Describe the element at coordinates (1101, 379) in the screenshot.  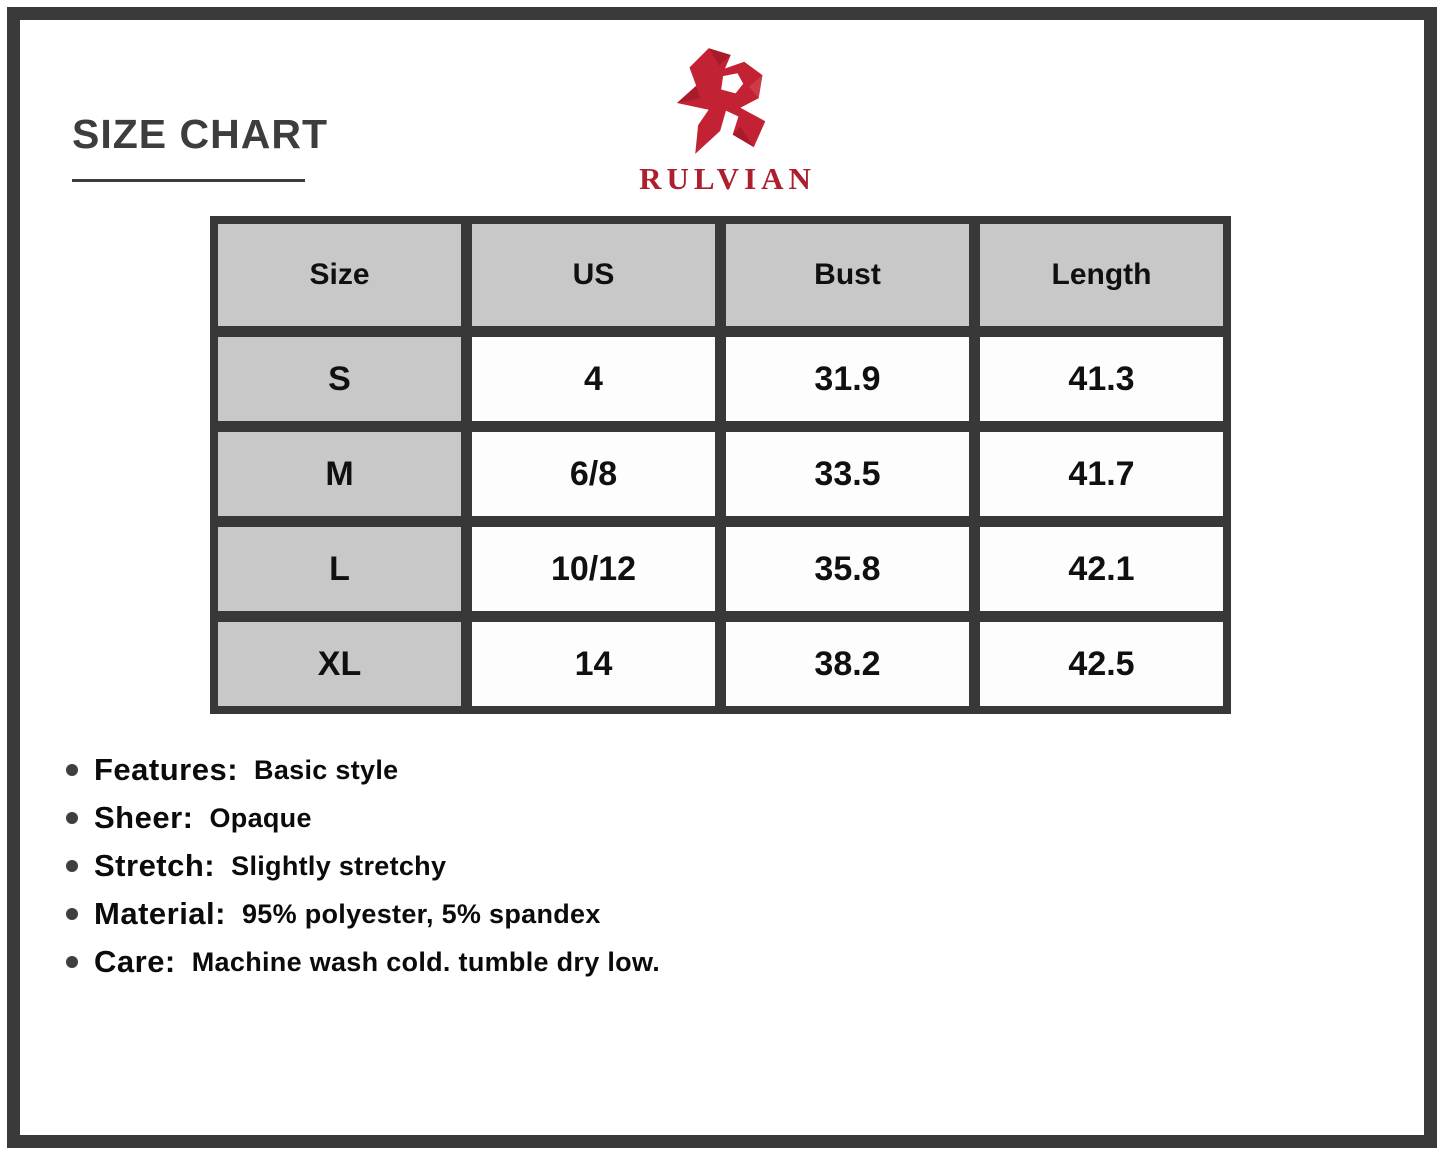
I see `length-cell: 41.3` at that location.